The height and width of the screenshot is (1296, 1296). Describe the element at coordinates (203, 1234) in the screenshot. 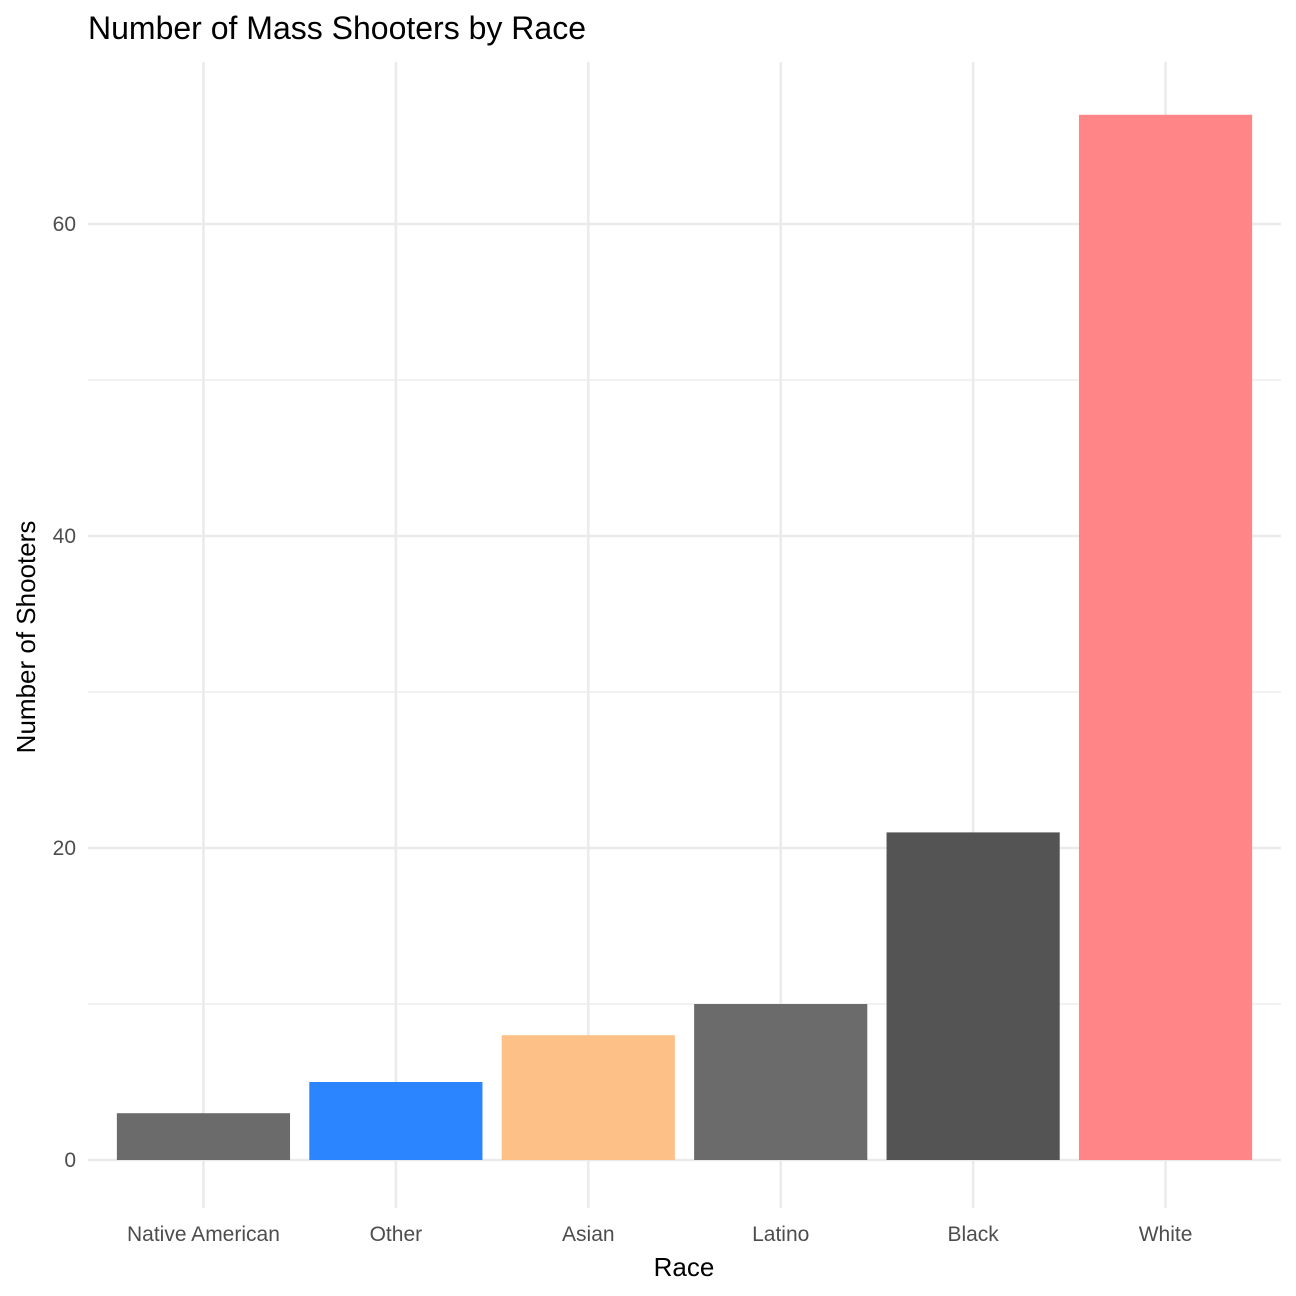

I see `x-tick-label: Native American` at that location.